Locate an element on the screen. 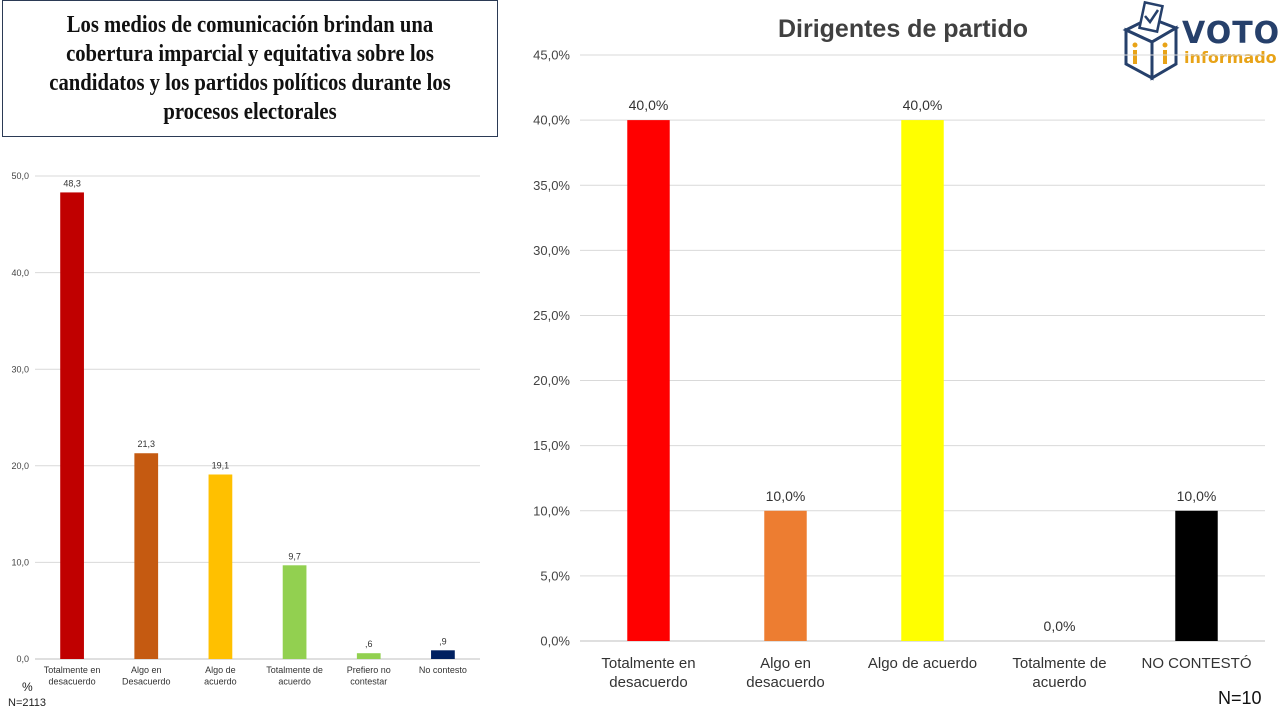 This screenshot has height=720, width=1280. ballot-box-icon is located at coordinates (1151, 40).